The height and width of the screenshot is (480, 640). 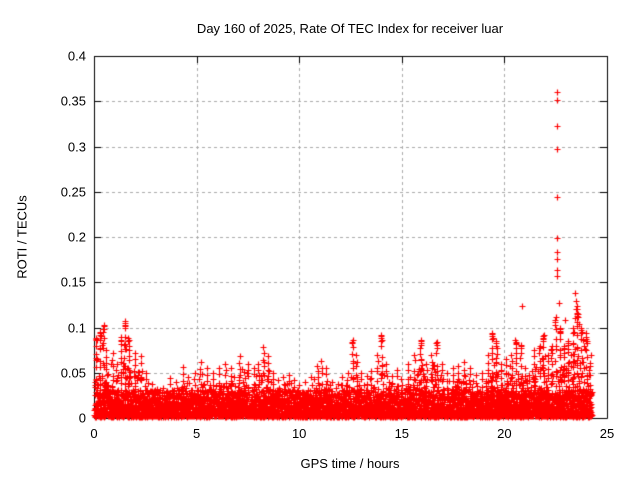 I want to click on x-tick-label: 5, so click(x=196, y=433).